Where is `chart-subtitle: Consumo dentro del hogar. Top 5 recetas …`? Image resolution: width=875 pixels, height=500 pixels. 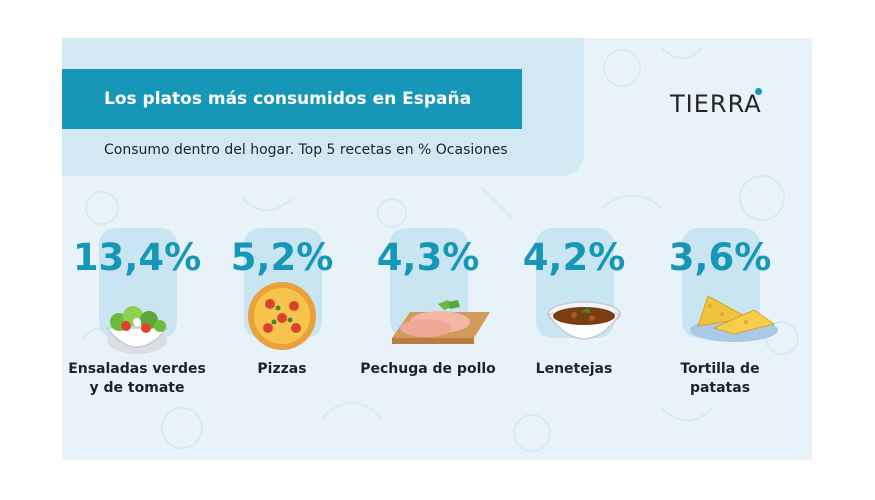
chart-subtitle: Consumo dentro del hogar. Top 5 recetas … is located at coordinates (306, 150).